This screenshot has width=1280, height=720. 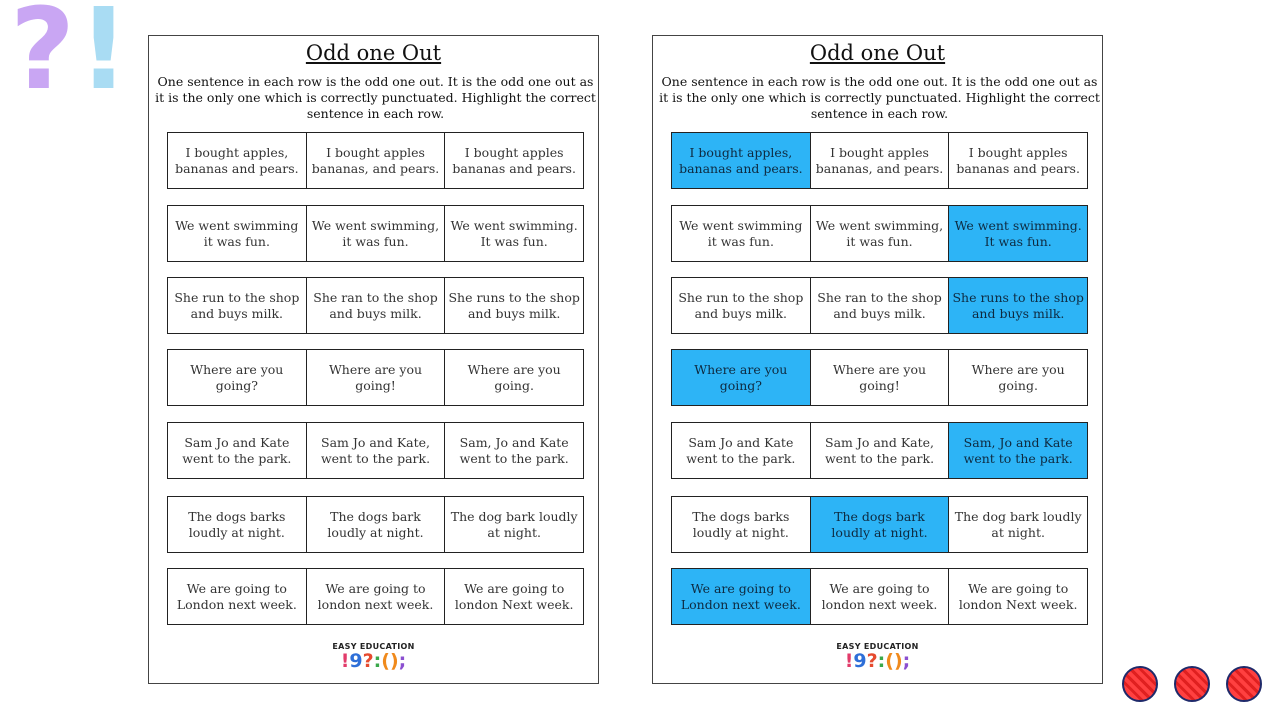 I want to click on question-mark-decoration: ?, so click(x=42, y=57).